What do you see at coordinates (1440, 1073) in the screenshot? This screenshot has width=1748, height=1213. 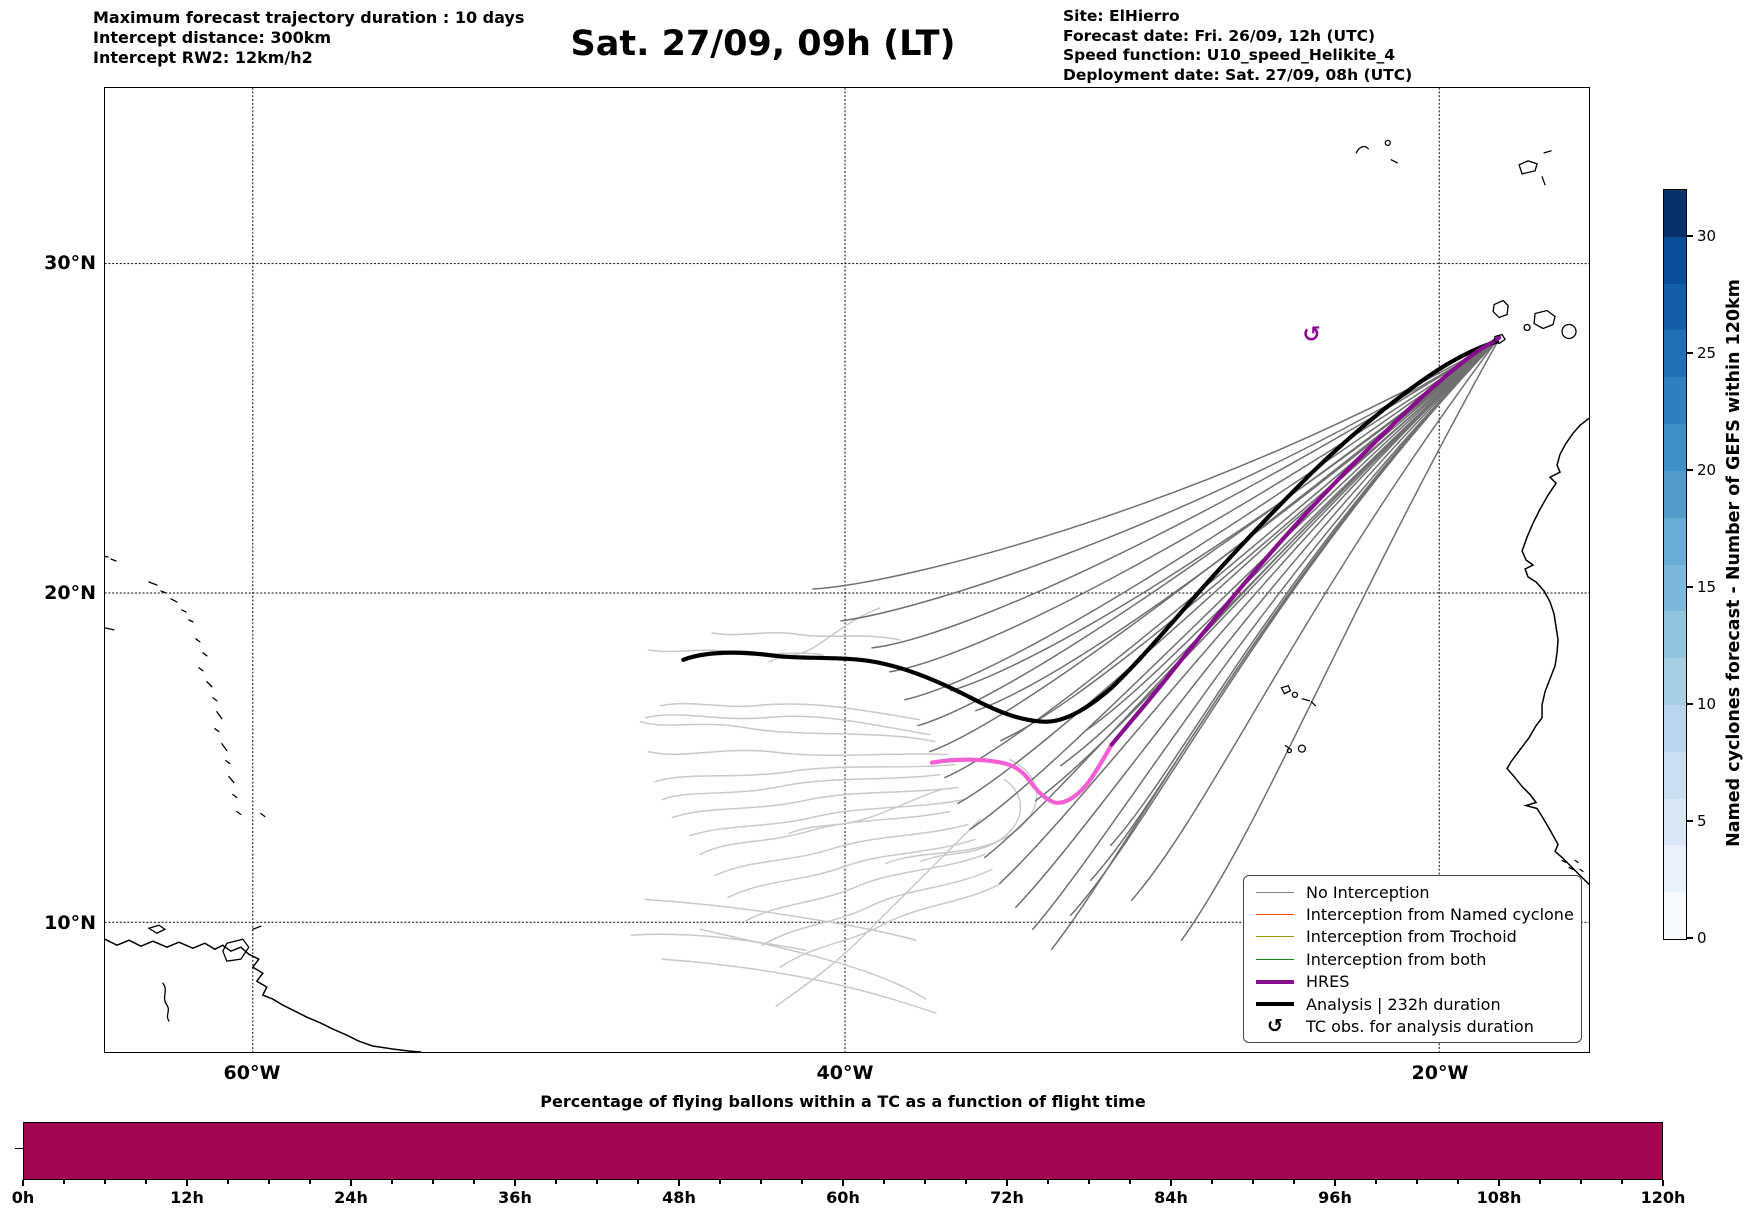 I see `xtick-label: 20°W` at bounding box center [1440, 1073].